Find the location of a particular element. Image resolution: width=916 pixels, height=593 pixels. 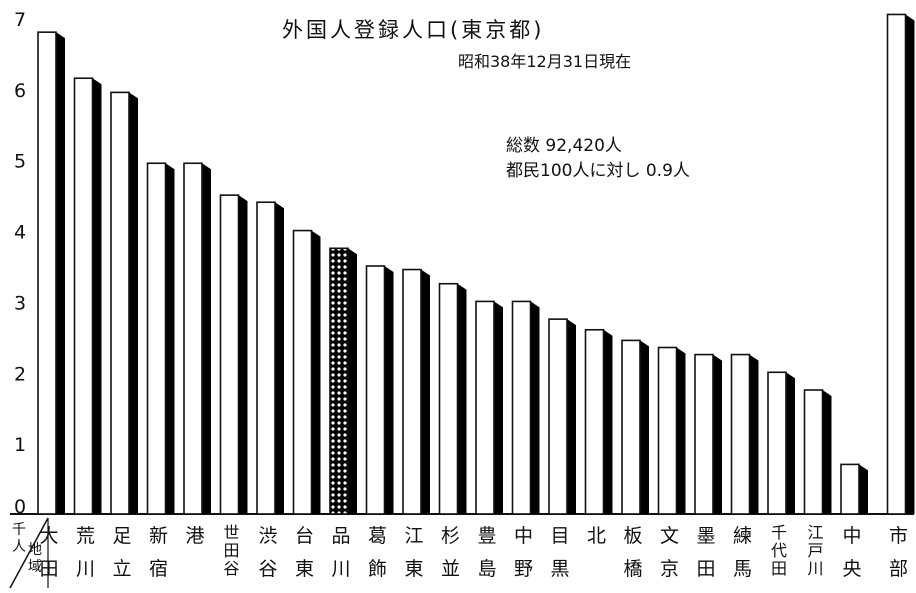

x-tick-label: 板橋 is located at coordinates (632, 552).